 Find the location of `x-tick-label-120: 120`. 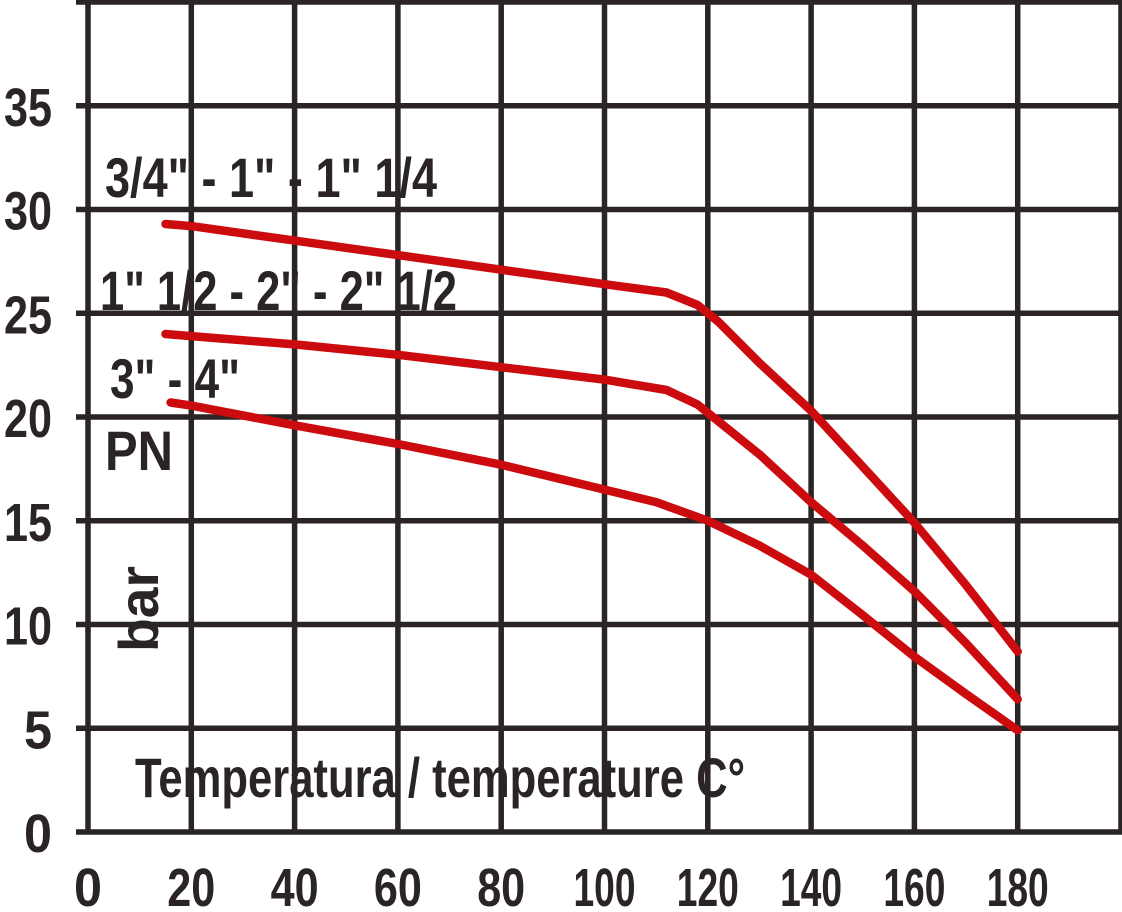

x-tick-label-120: 120 is located at coordinates (708, 885).